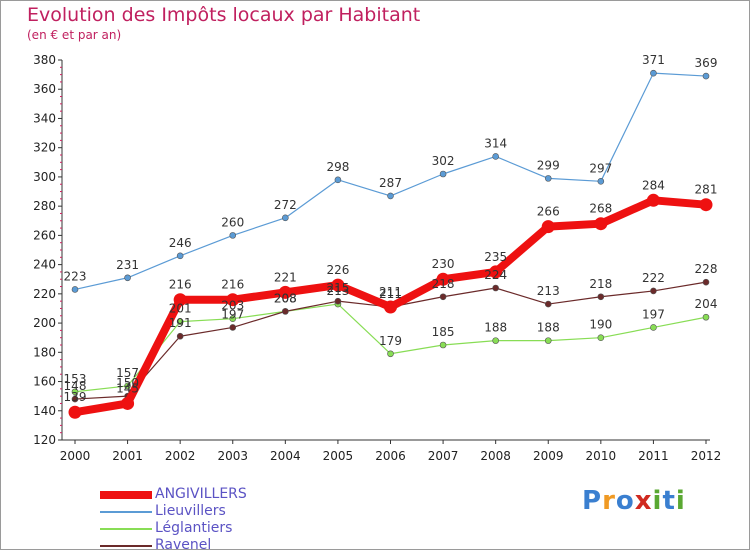  I want to click on data-label-leglantiers: 185, so click(443, 332).